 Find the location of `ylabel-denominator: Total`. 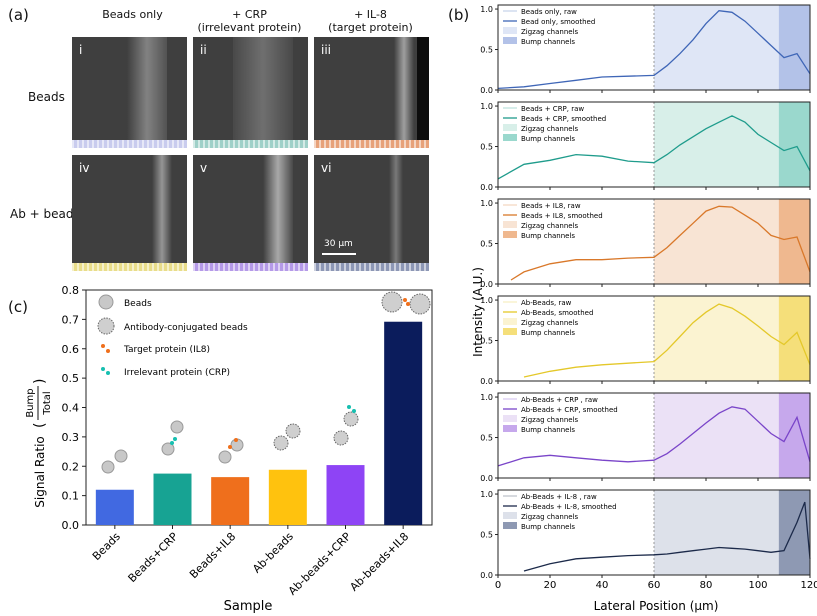

ylabel-denominator: Total is located at coordinates (47, 403).